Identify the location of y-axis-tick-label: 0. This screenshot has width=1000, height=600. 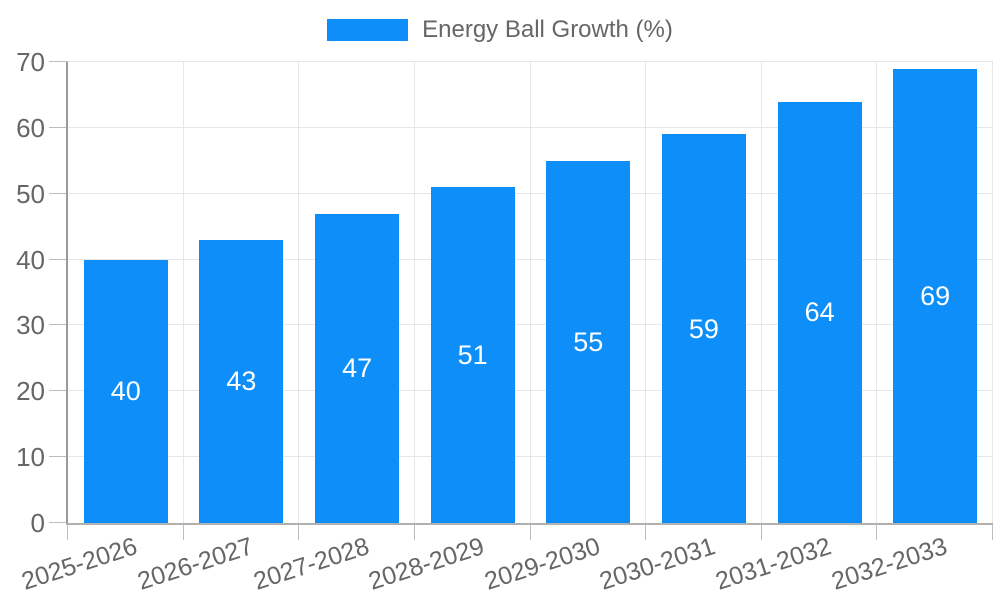
(37, 523).